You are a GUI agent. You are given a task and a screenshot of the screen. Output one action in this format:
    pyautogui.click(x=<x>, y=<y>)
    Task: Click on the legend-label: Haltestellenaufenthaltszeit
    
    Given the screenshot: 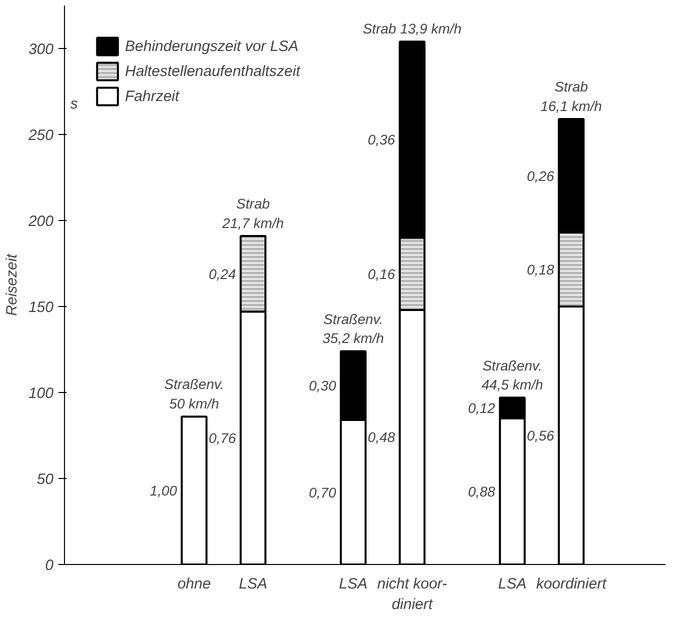 What is the action you would take?
    pyautogui.click(x=212, y=71)
    